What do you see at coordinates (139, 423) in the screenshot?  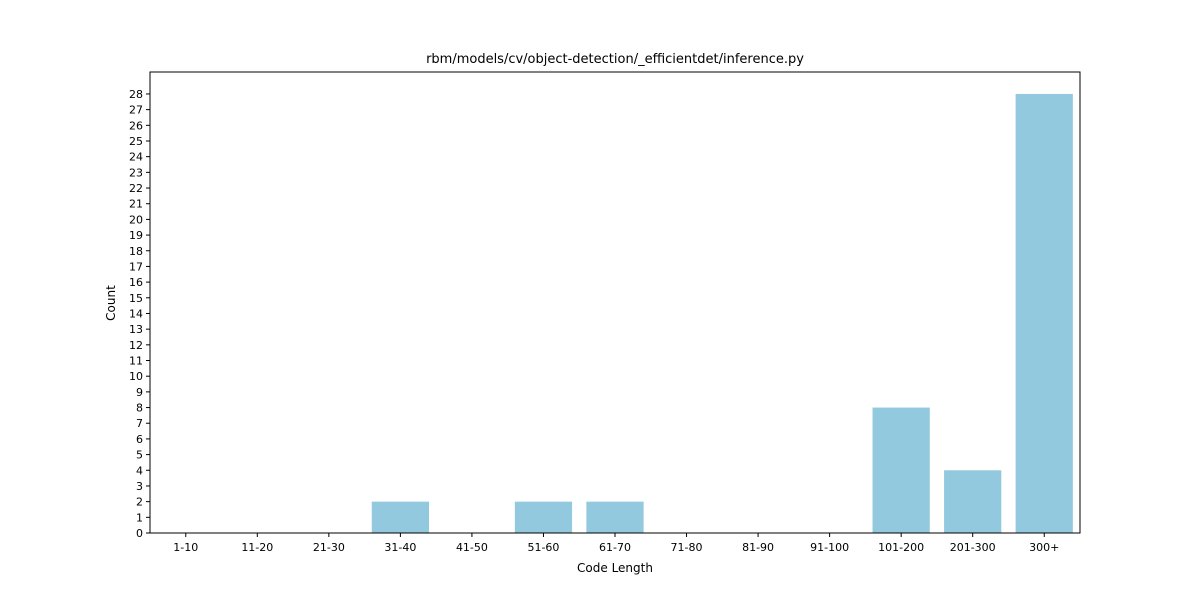 I see `y-tick-label: 7` at bounding box center [139, 423].